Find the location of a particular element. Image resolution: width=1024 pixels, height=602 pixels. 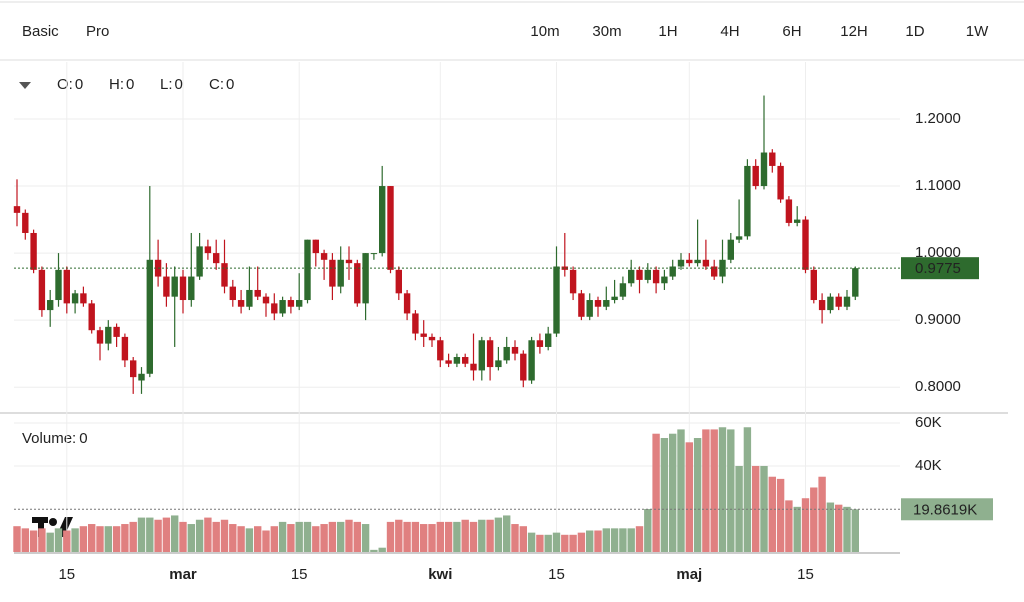

last-price-box is located at coordinates (940, 268).